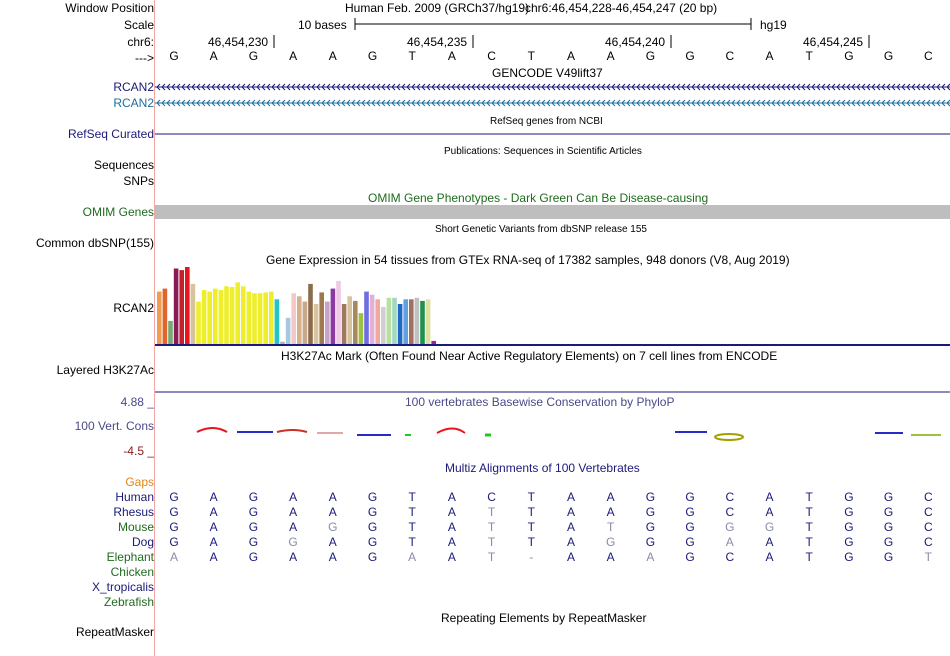  I want to click on track-label-phylop: 100 Vert. Cons, so click(114, 426).